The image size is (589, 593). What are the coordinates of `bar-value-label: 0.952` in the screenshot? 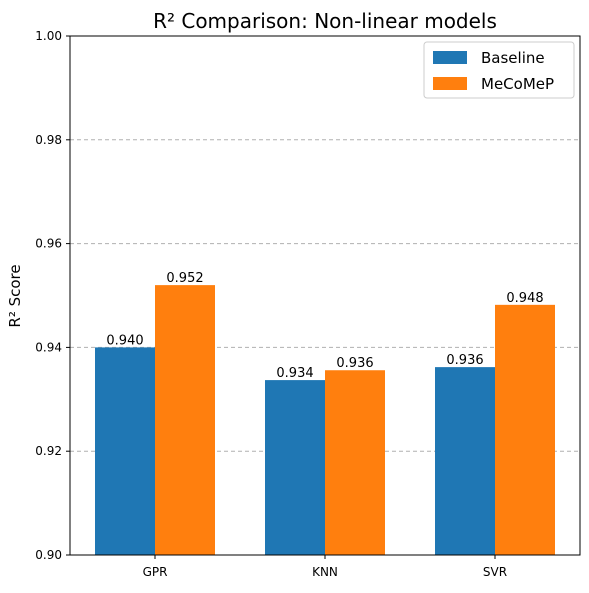 It's located at (184, 278).